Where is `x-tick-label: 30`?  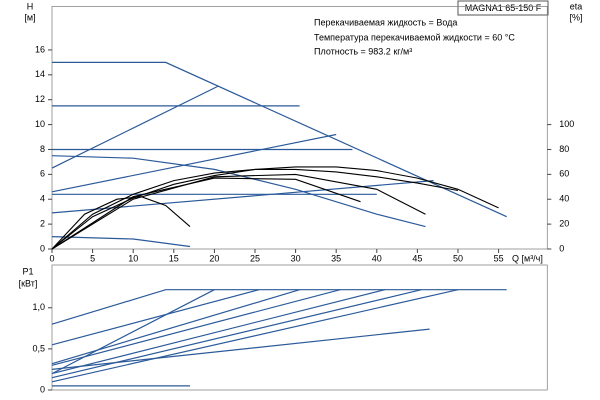 x-tick-label: 30 is located at coordinates (296, 258).